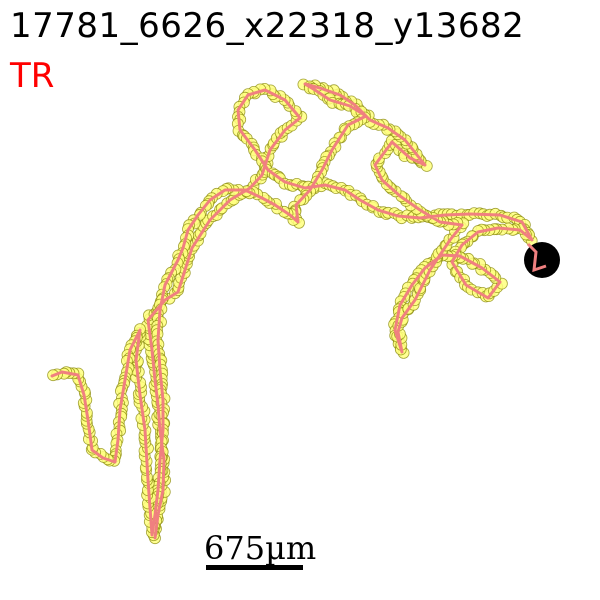  Describe the element at coordinates (267, 26) in the screenshot. I see `track-title: 17781_6626_x22318_y13682` at that location.